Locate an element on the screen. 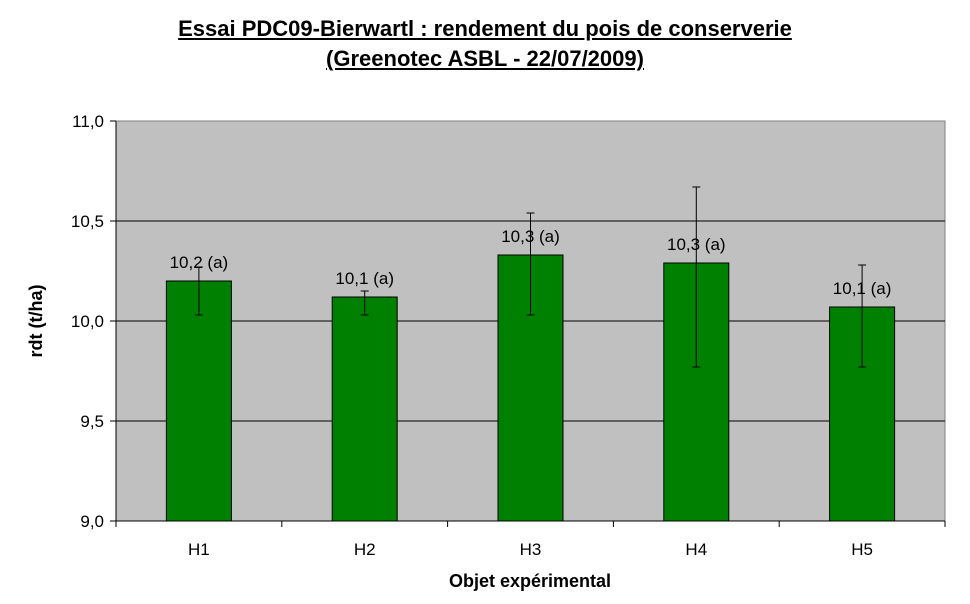  y-tick-label: 10,0 is located at coordinates (87, 321).